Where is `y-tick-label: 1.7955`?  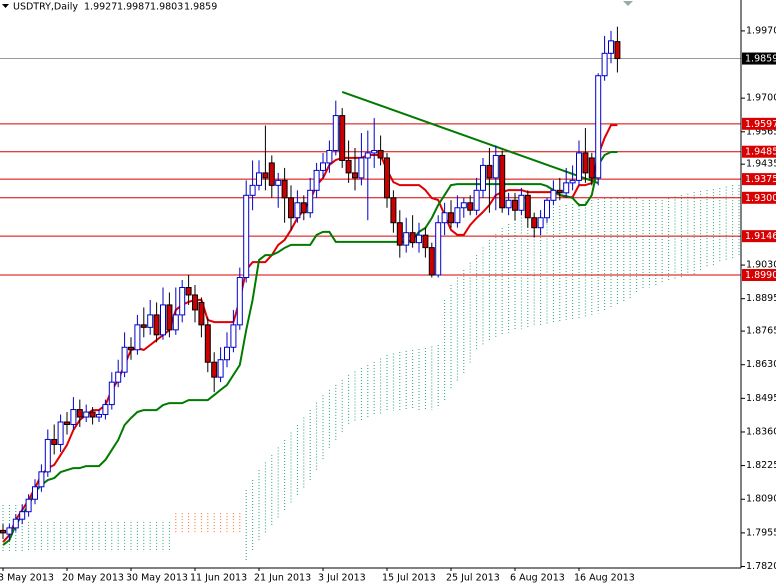 y-tick-label: 1.7955 is located at coordinates (761, 532).